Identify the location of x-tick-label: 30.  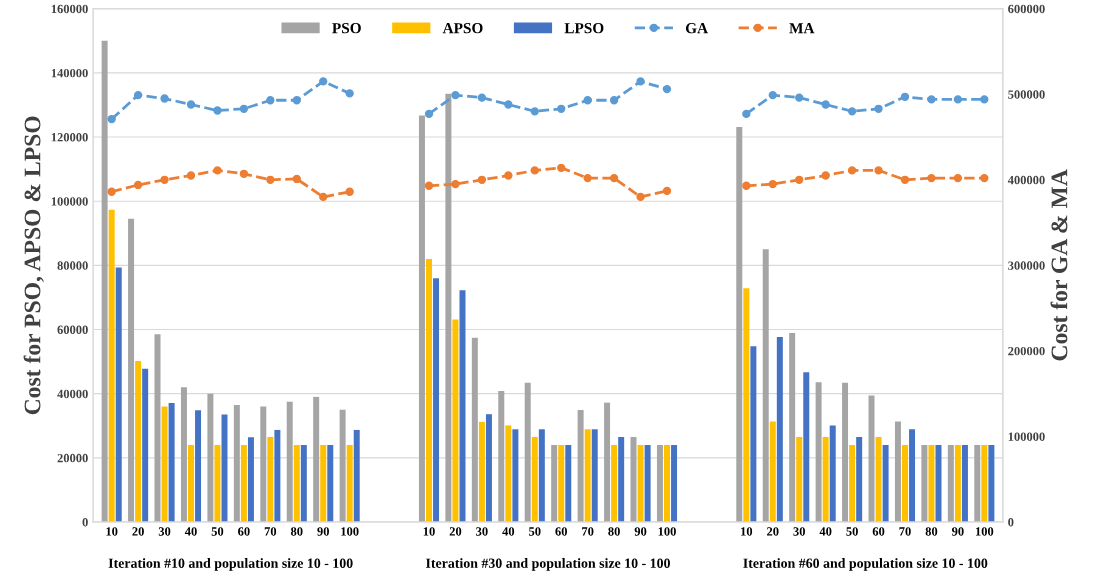
(164, 531).